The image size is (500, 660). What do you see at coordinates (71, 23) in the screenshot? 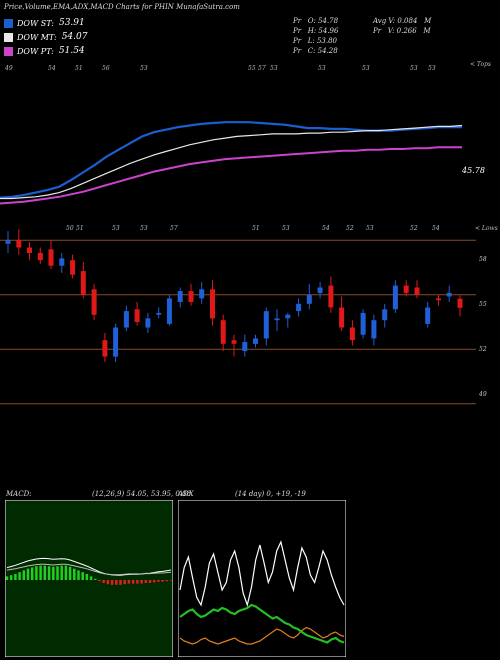
I see `legend-value-st: 53.91` at bounding box center [71, 23].